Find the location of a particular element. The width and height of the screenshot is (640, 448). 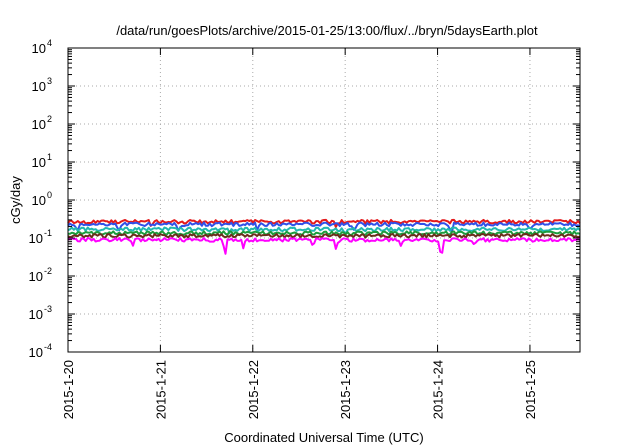

y-tick-exponent: 3 is located at coordinates (49, 81).